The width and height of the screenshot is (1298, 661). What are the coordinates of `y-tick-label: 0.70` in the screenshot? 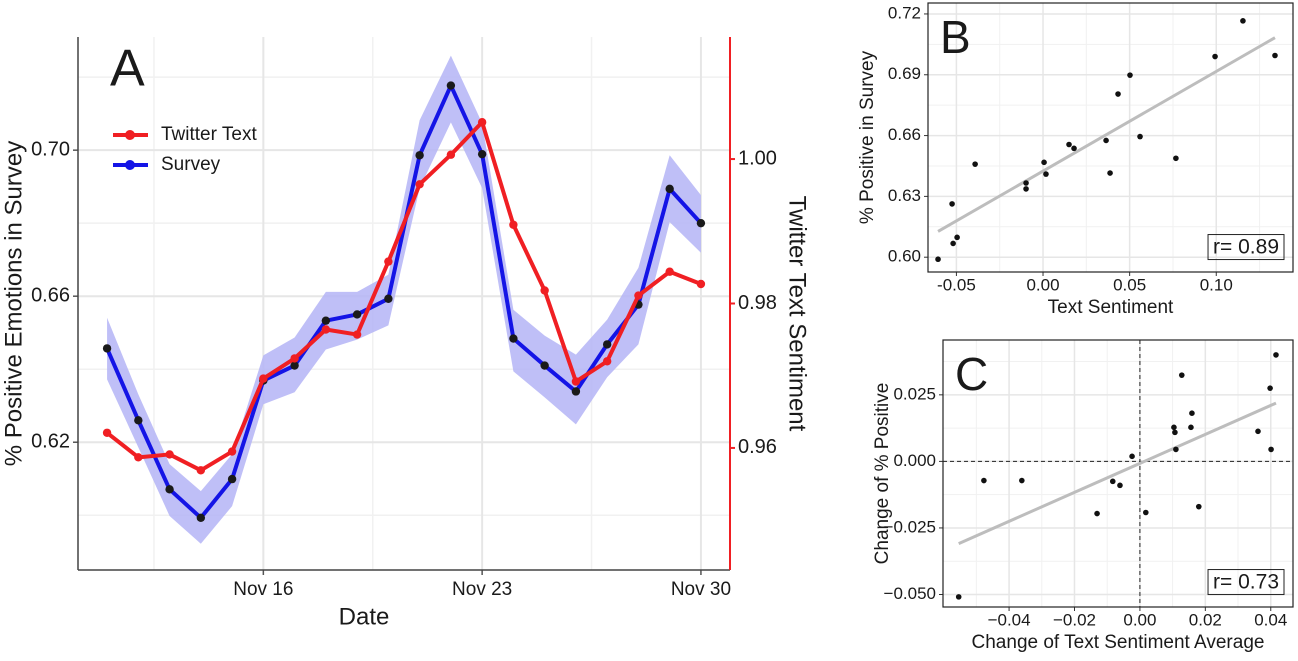 It's located at (50, 149).